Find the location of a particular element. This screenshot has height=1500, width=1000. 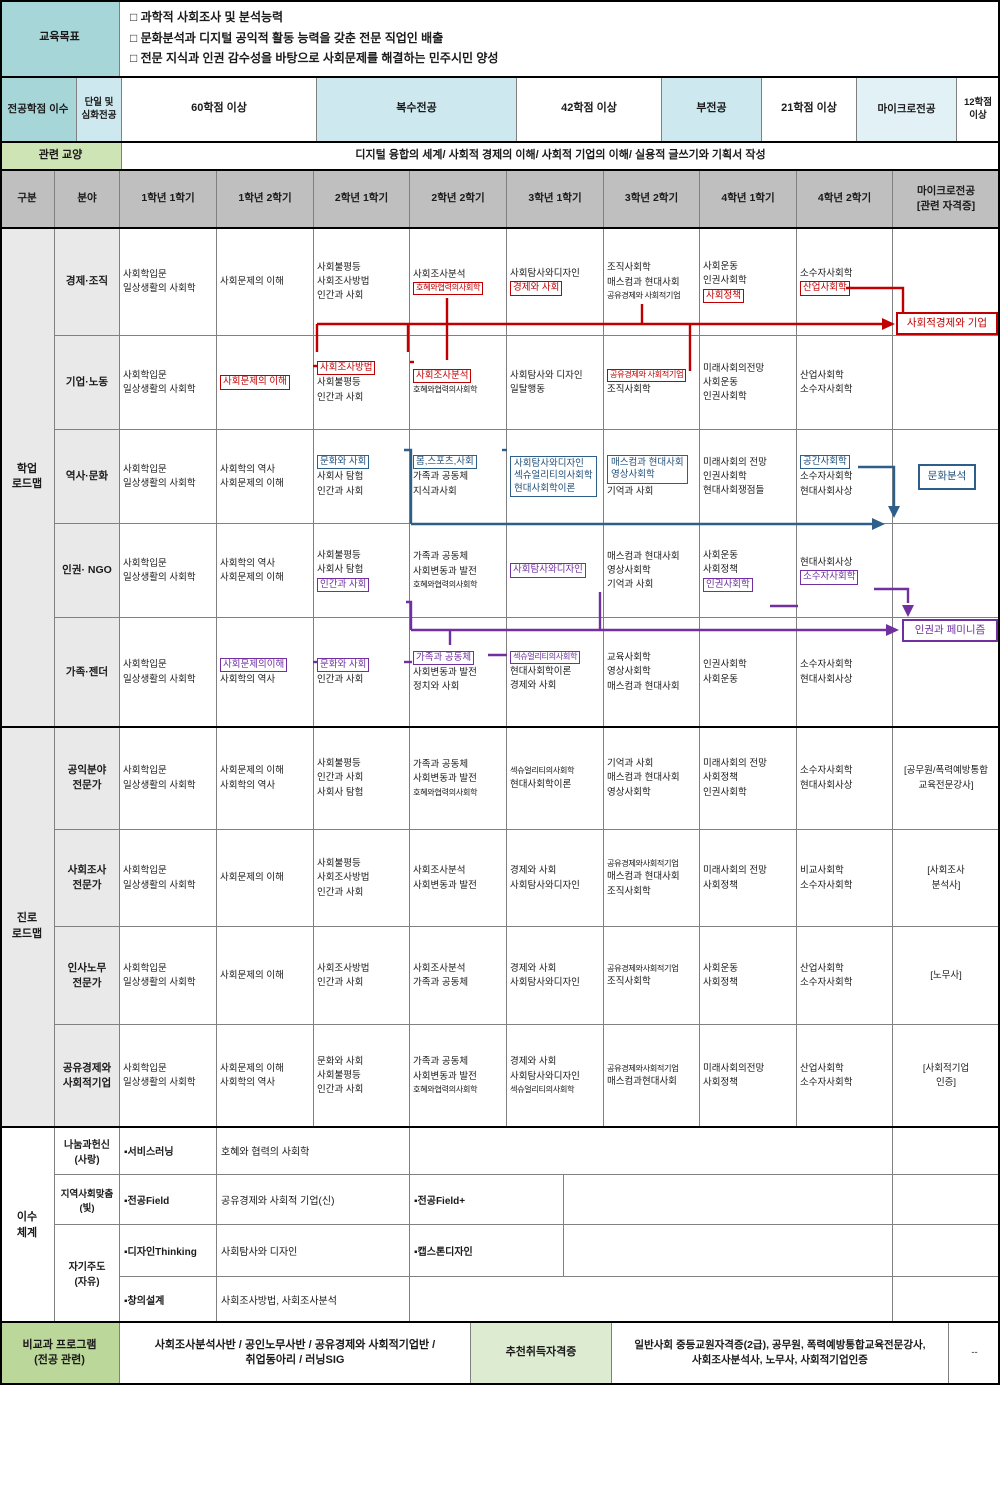

course-item: 문화와 사회 is located at coordinates (340, 1061).